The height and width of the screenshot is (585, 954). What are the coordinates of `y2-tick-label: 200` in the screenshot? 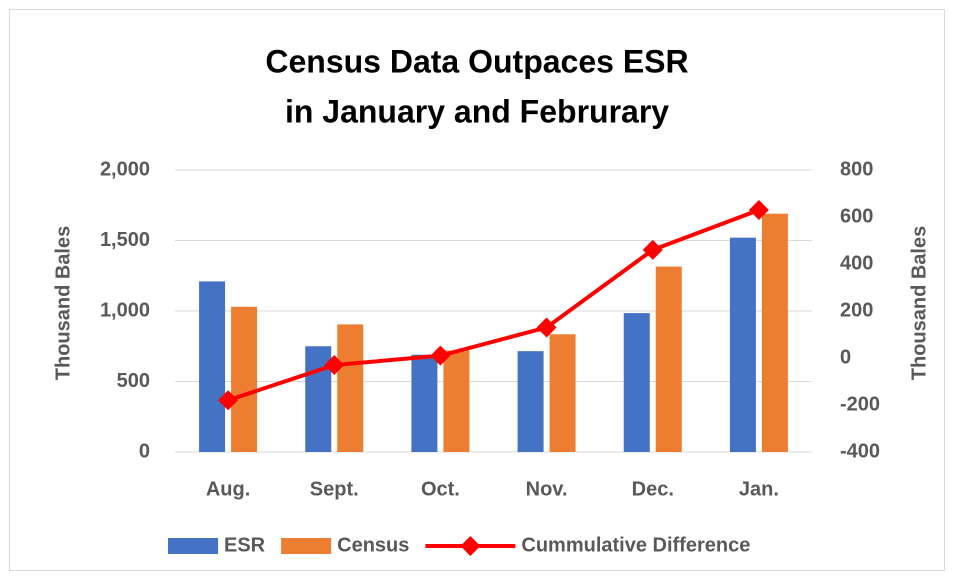 It's located at (856, 310).